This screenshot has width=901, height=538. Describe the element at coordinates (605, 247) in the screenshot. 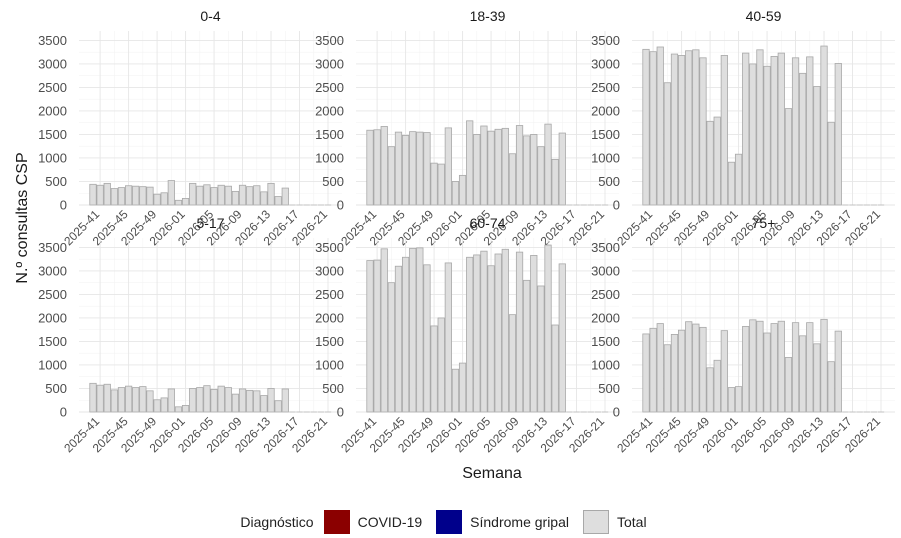

I see `y-tick-label-75-3500: 3500` at that location.